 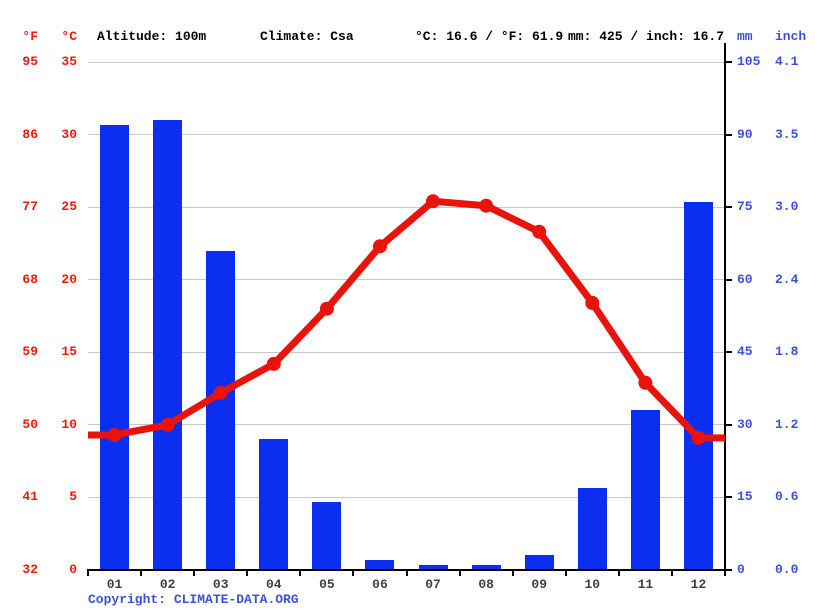 I want to click on axis-label-mm: 15, so click(x=745, y=497).